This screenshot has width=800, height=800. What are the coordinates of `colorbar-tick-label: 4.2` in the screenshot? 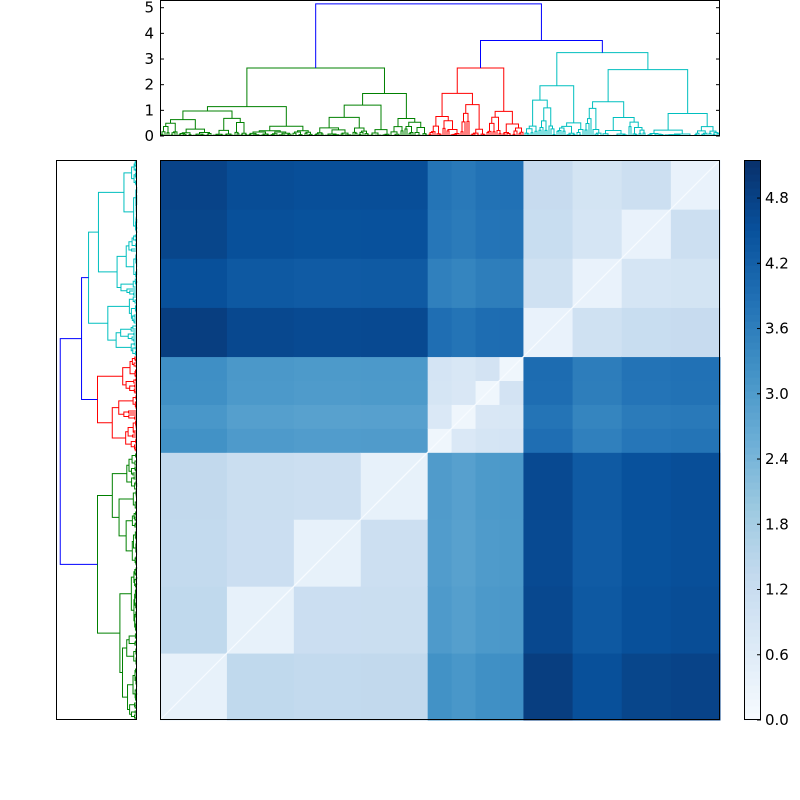 It's located at (777, 263).